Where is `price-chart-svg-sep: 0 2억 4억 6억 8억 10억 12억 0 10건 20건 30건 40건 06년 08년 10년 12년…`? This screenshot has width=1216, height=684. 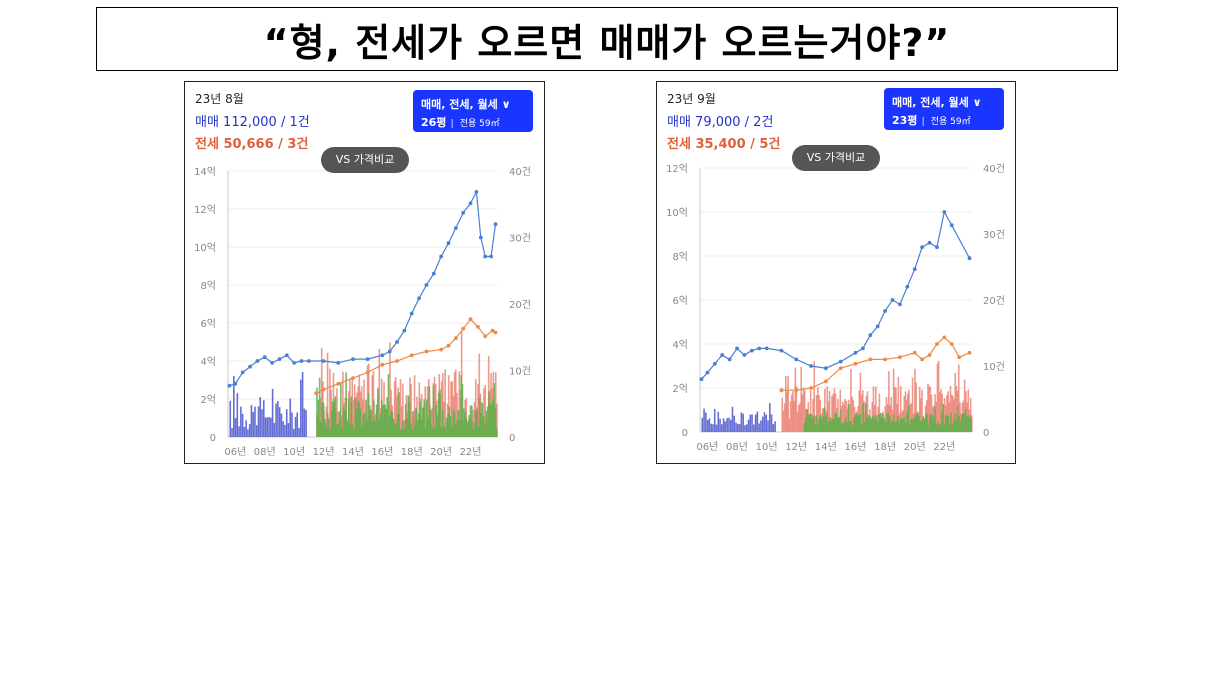
price-chart-svg-sep: 0 2억 4억 6억 8억 10억 12억 0 10건 20건 30건 40건 06년 08년 10년 12년… is located at coordinates (835, 308).